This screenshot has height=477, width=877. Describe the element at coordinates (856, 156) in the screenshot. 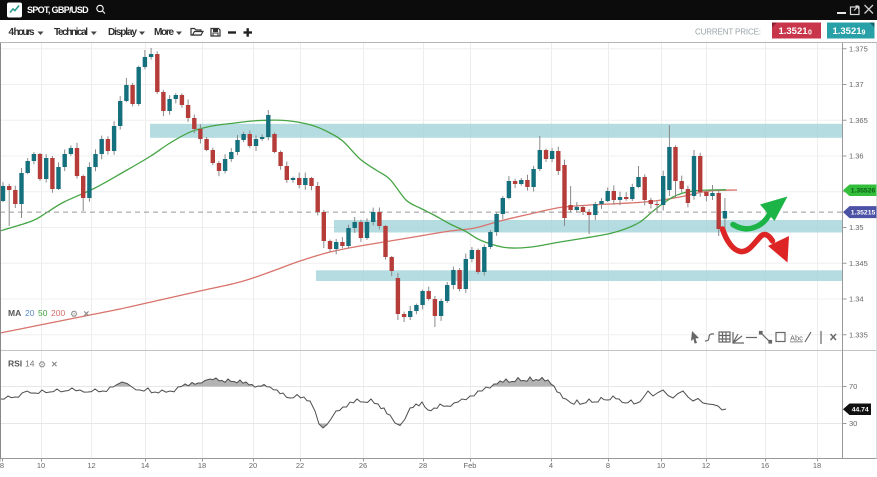

I see `svg-text: 1.36` at that location.